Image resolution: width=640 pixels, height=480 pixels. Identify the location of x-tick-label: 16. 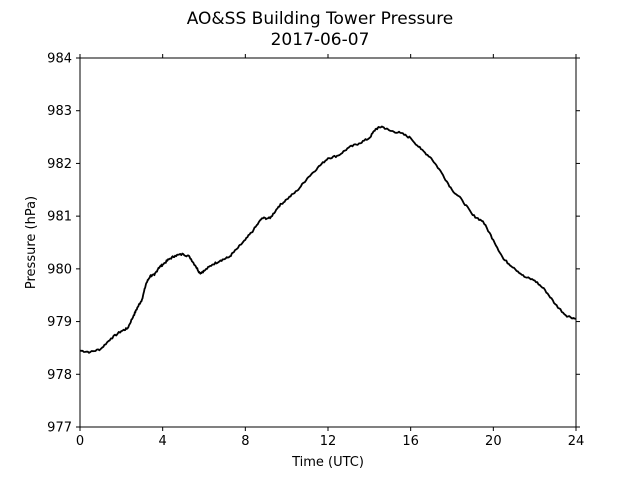
(410, 441).